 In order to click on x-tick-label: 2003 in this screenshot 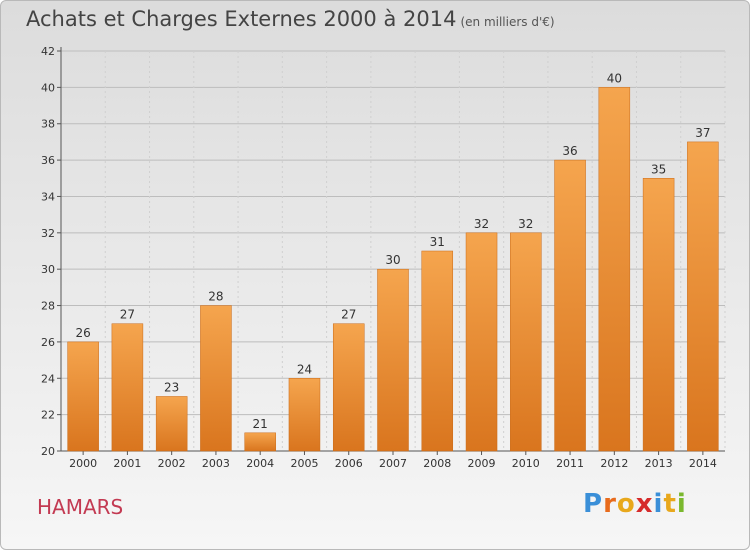, I will do `click(216, 463)`.